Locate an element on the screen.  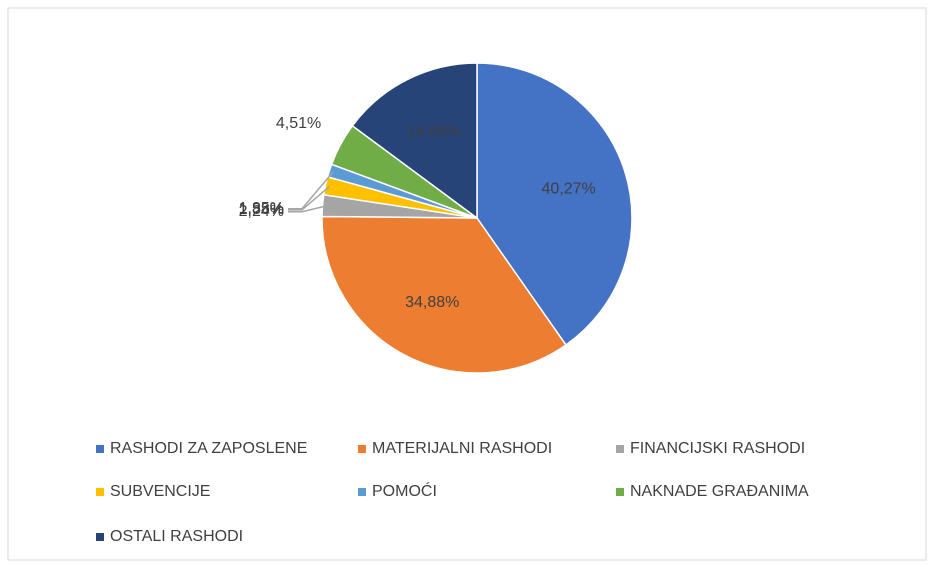
legend-label: NAKNADE GRAĐANIMA is located at coordinates (719, 491).